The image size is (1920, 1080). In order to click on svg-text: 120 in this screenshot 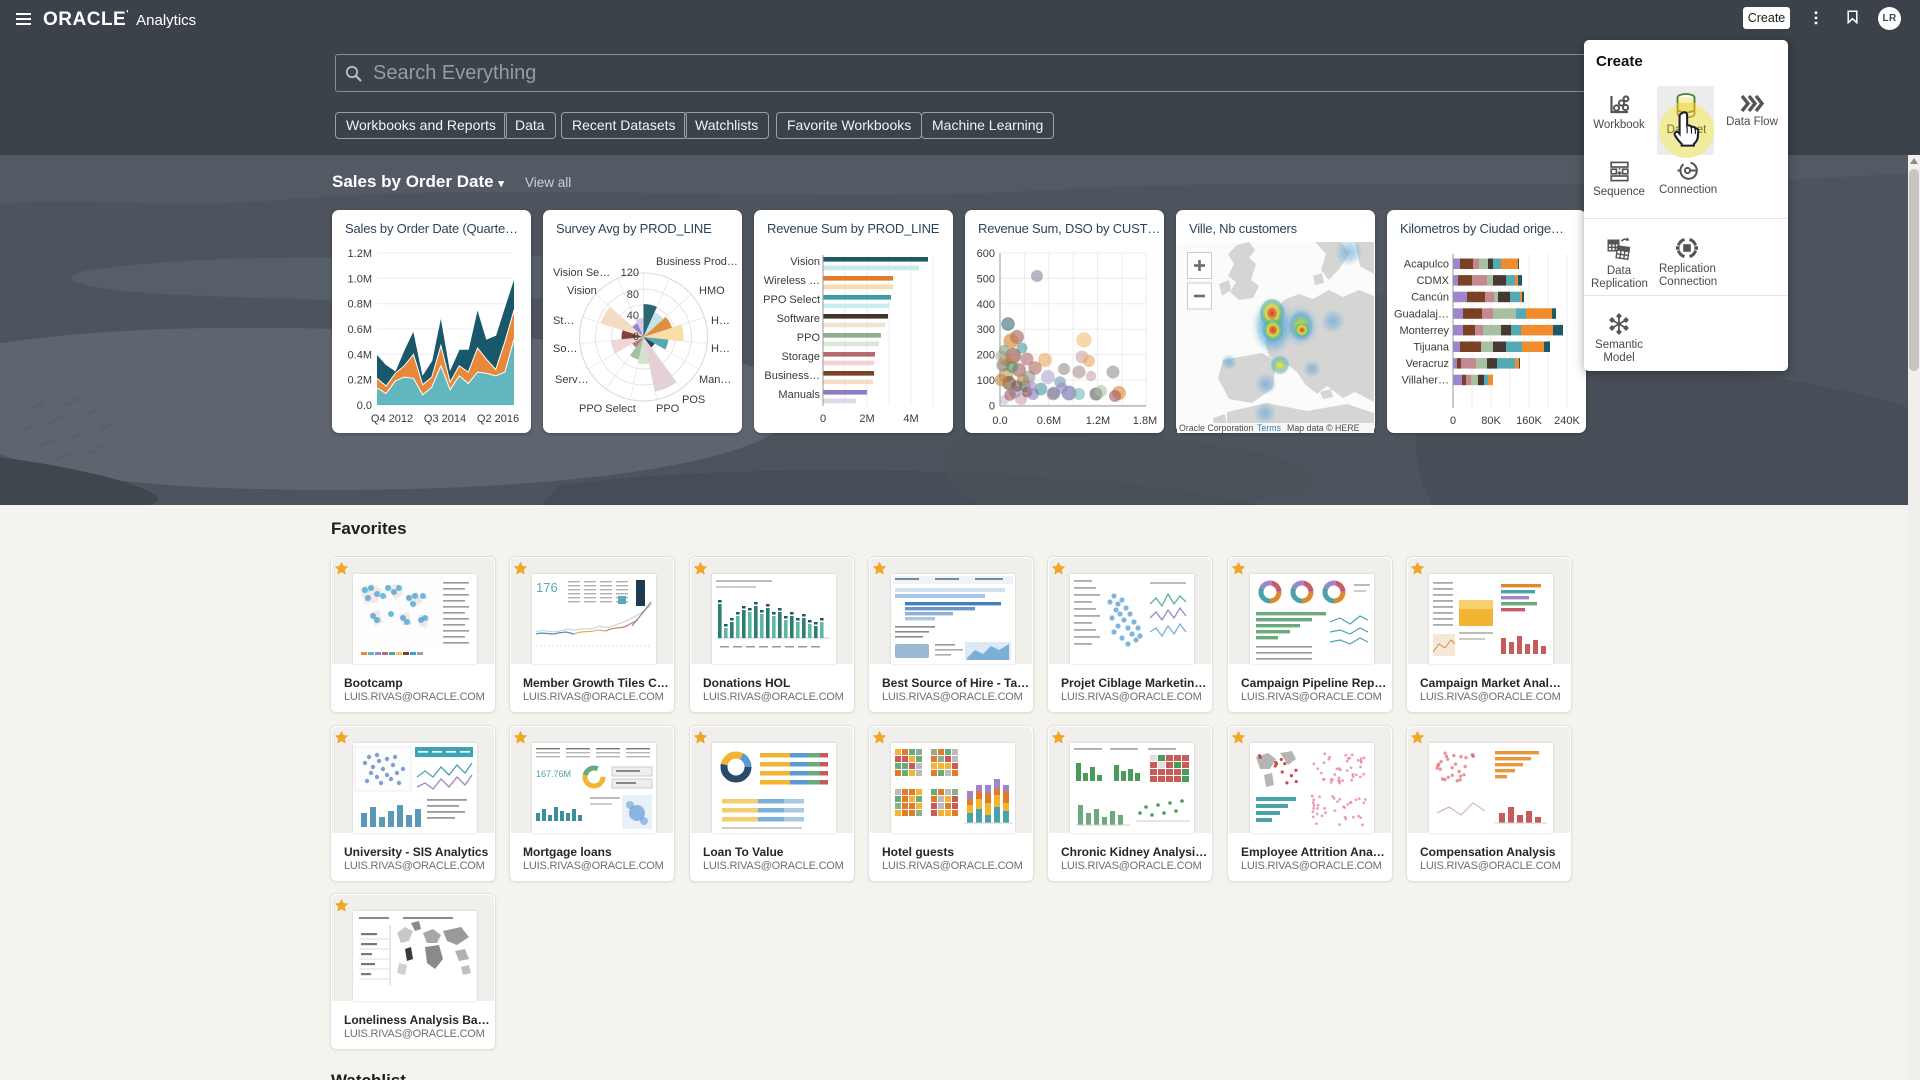, I will do `click(630, 273)`.